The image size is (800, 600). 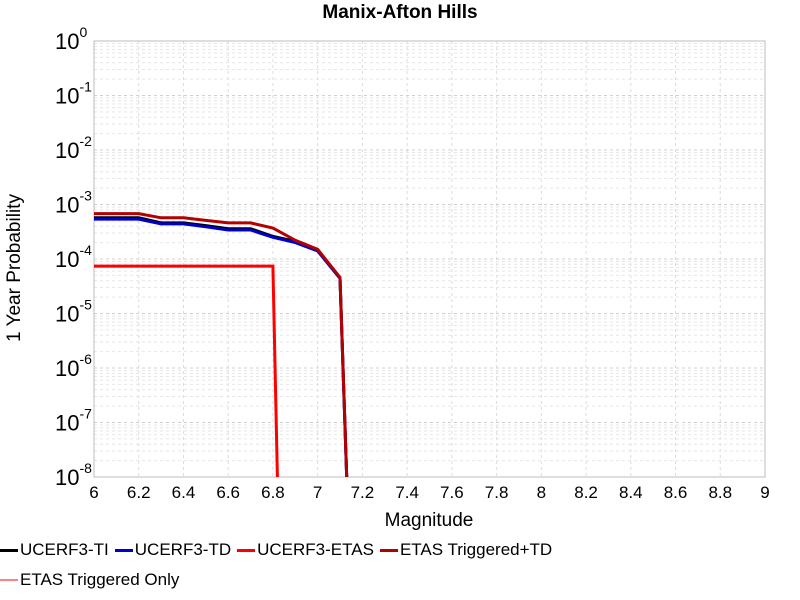 I want to click on y-tick-label: 10⁻⁸, so click(x=73, y=475).